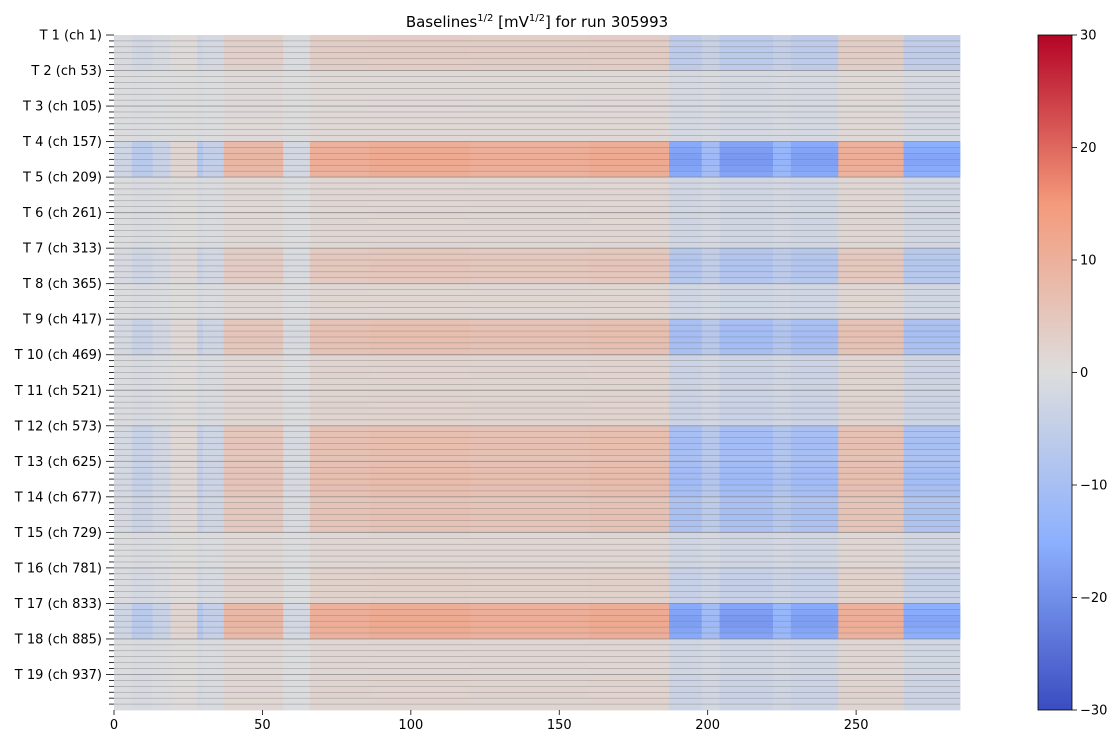 Image resolution: width=1120 pixels, height=744 pixels. I want to click on heatmap-cell-row10-seg16, so click(782, 363).